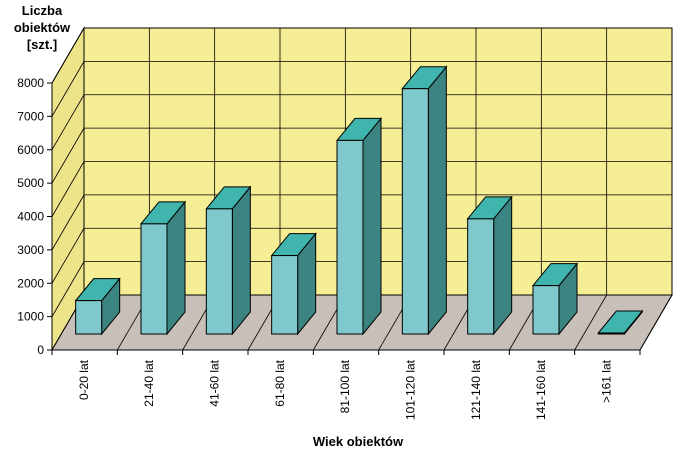 The image size is (676, 450). What do you see at coordinates (358, 441) in the screenshot?
I see `x-axis-label: Wiek obiektów` at bounding box center [358, 441].